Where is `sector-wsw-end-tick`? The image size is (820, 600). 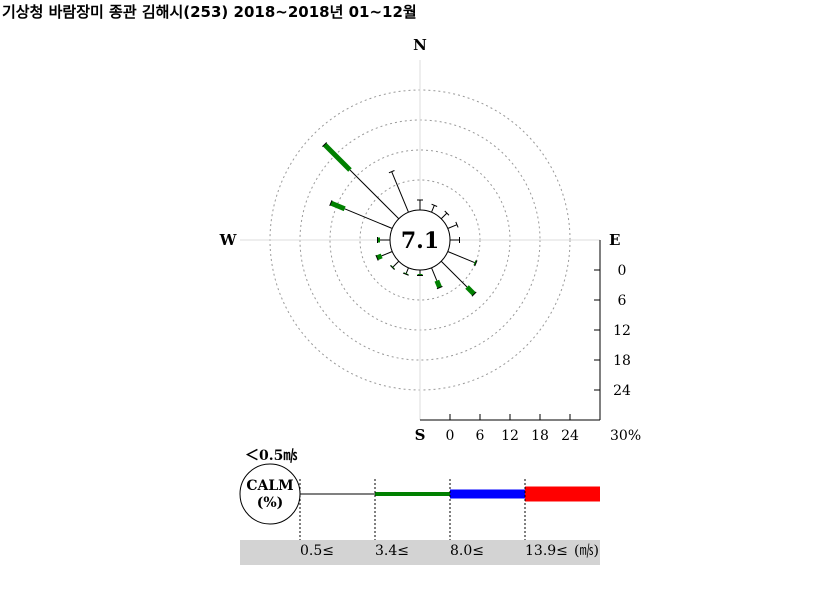
sector-wsw-end-tick is located at coordinates (377, 257).